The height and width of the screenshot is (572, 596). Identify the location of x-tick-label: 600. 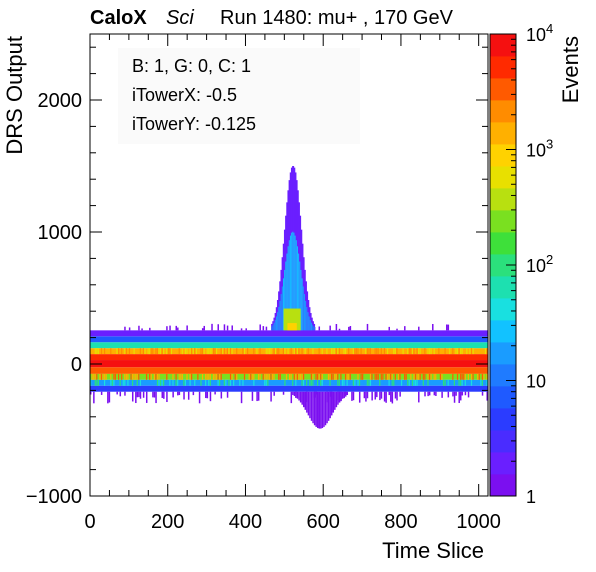
(323, 522).